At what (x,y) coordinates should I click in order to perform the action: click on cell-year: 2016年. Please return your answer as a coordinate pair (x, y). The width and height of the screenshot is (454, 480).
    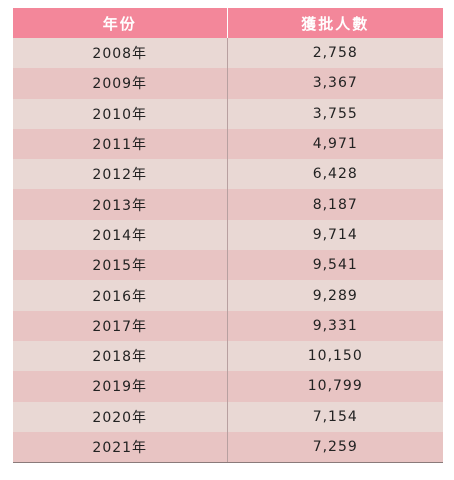
    Looking at the image, I should click on (120, 295).